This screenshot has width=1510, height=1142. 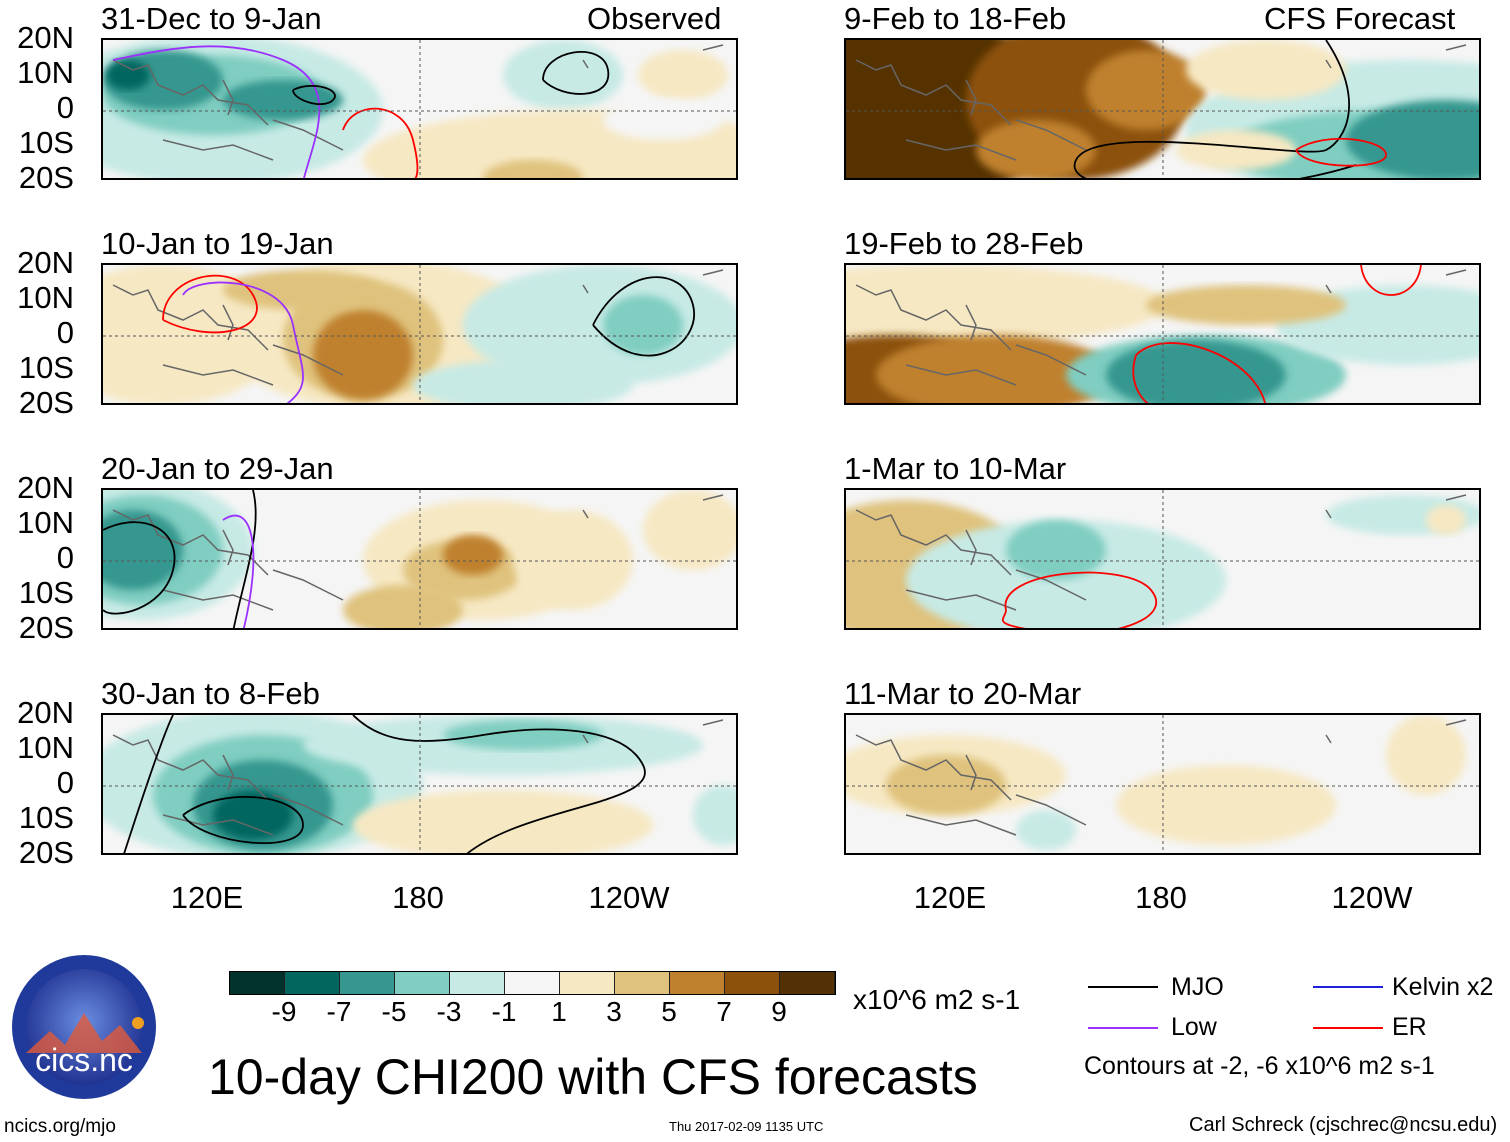 I want to click on cfs-forecast-label: CFS Forecast, so click(x=1360, y=18).